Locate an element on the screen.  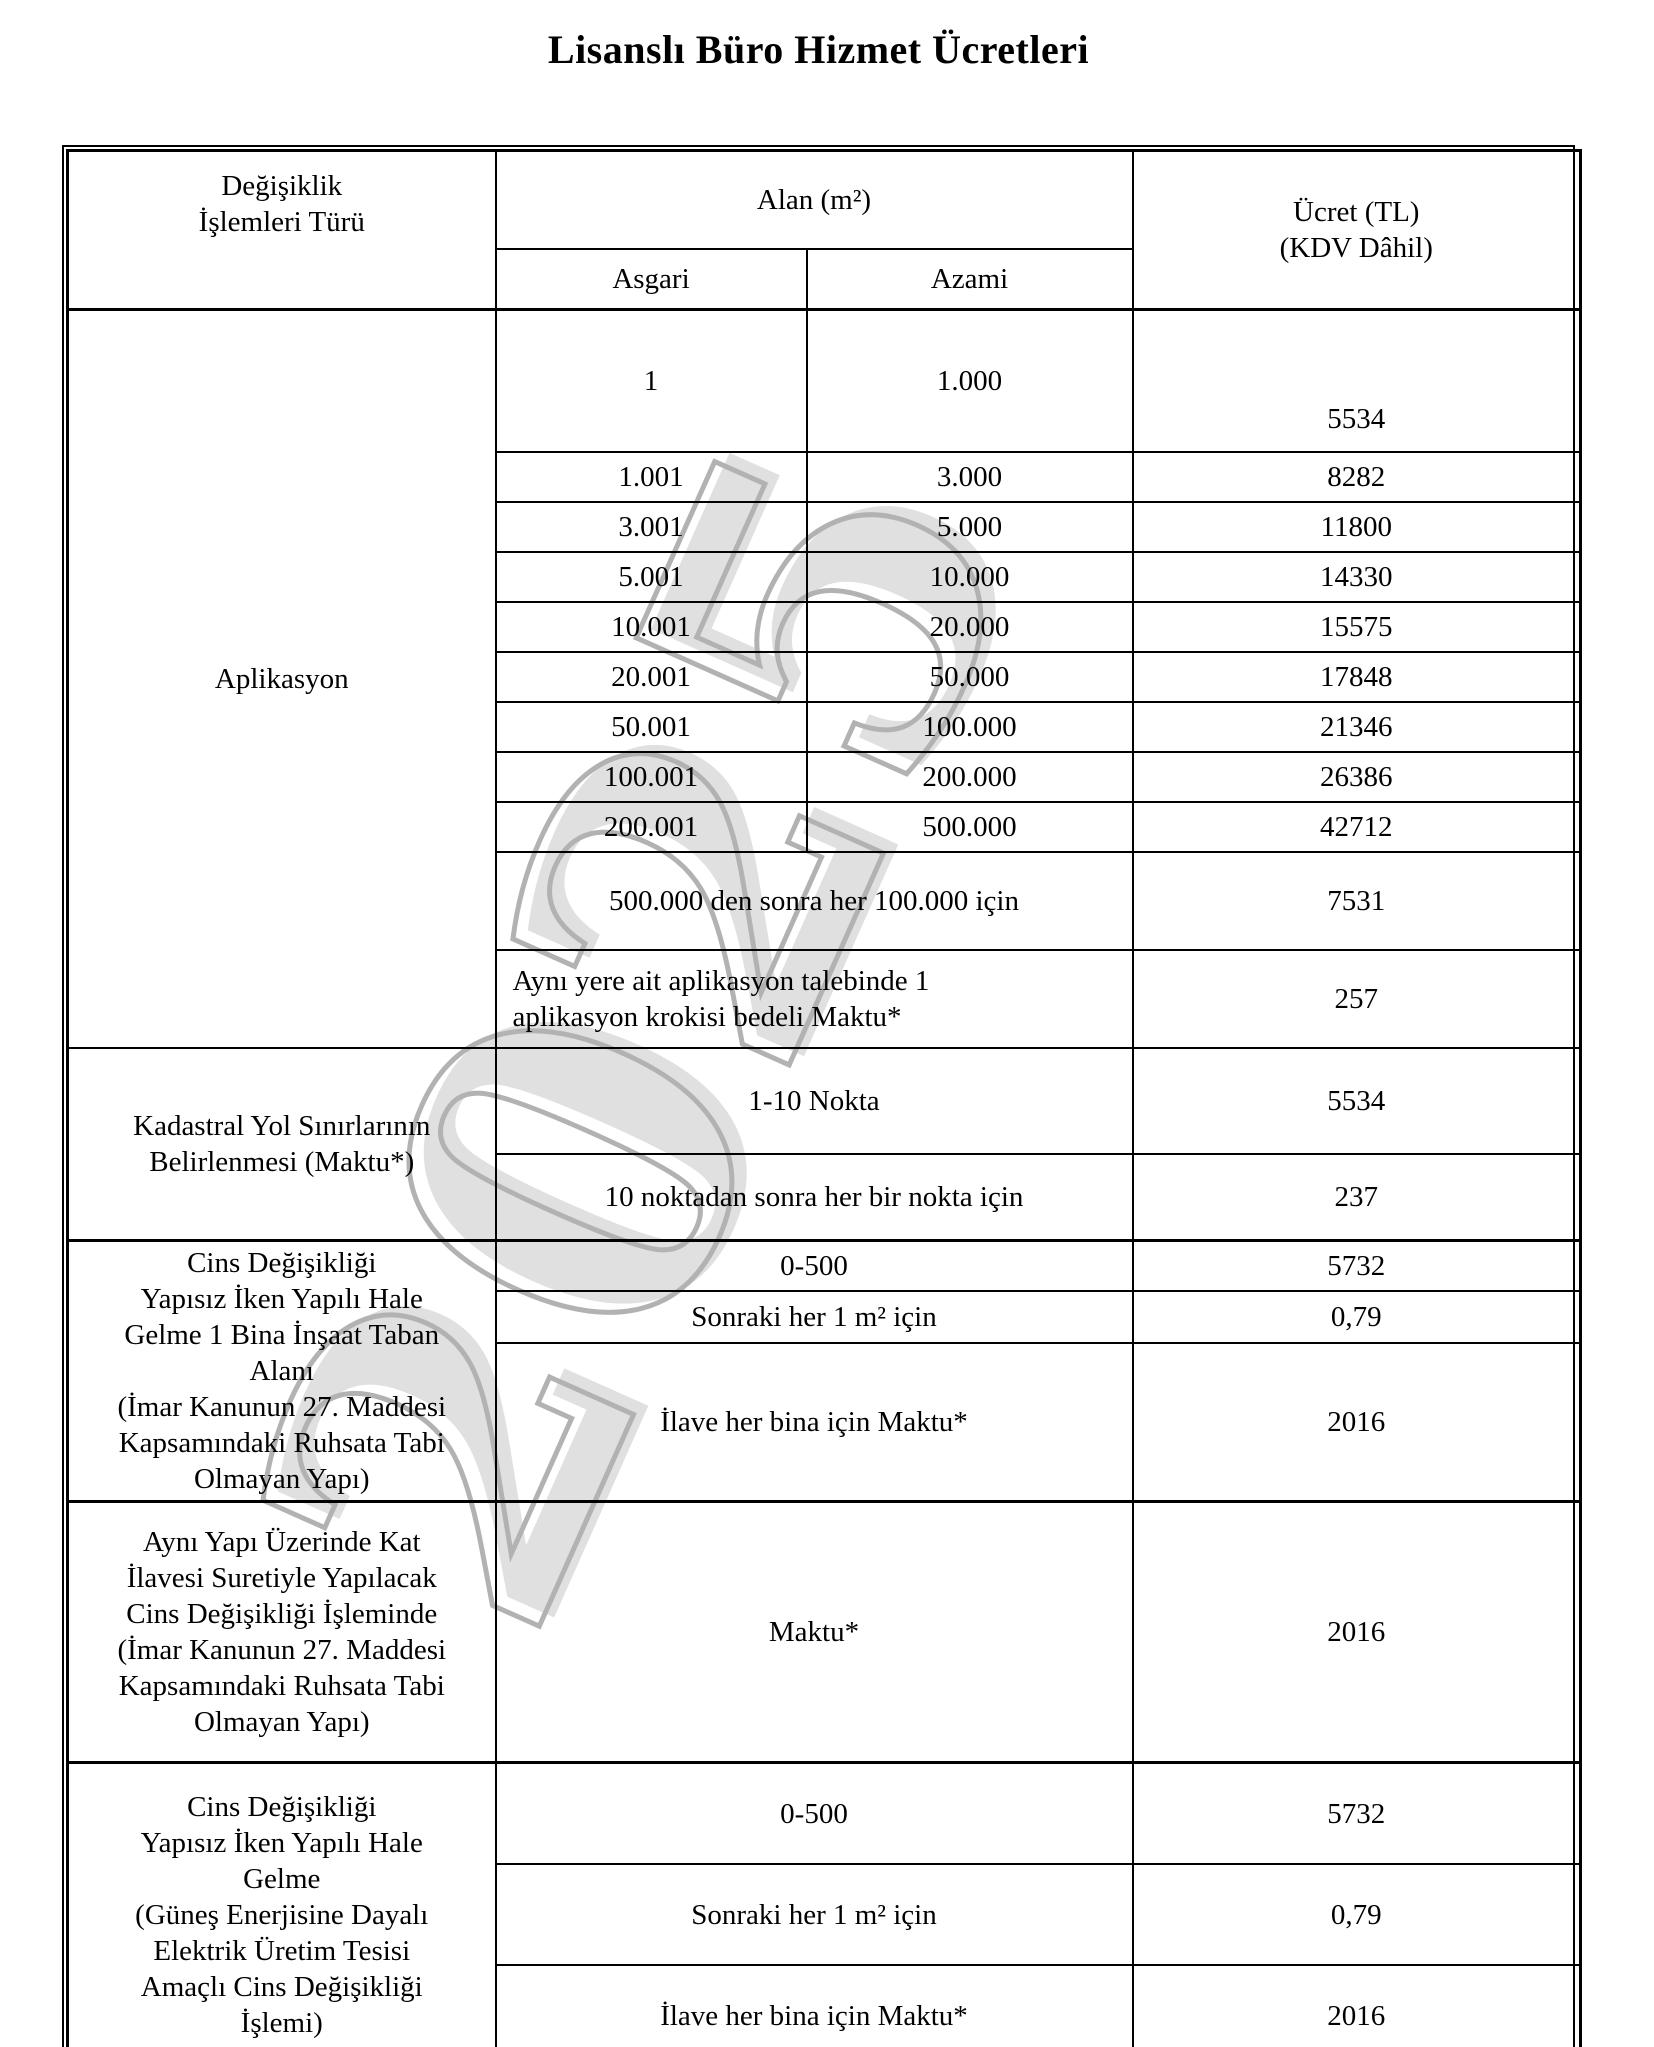
section-label-aplikasyon: Aplikasyon is located at coordinates (281, 678).